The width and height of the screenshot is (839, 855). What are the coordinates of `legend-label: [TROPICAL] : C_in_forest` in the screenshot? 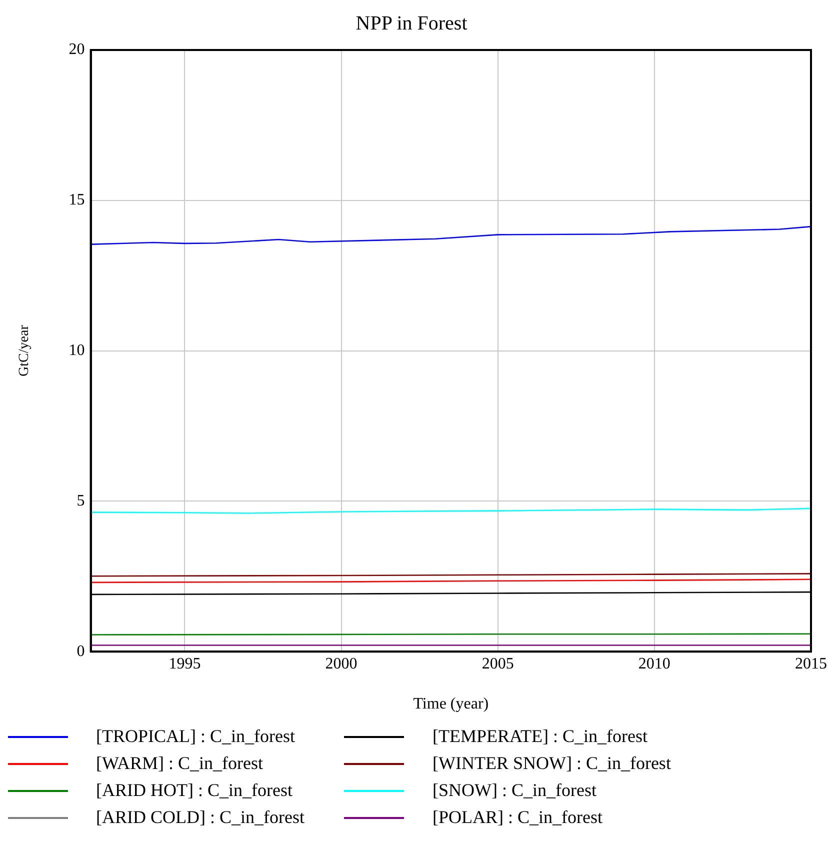 It's located at (195, 736).